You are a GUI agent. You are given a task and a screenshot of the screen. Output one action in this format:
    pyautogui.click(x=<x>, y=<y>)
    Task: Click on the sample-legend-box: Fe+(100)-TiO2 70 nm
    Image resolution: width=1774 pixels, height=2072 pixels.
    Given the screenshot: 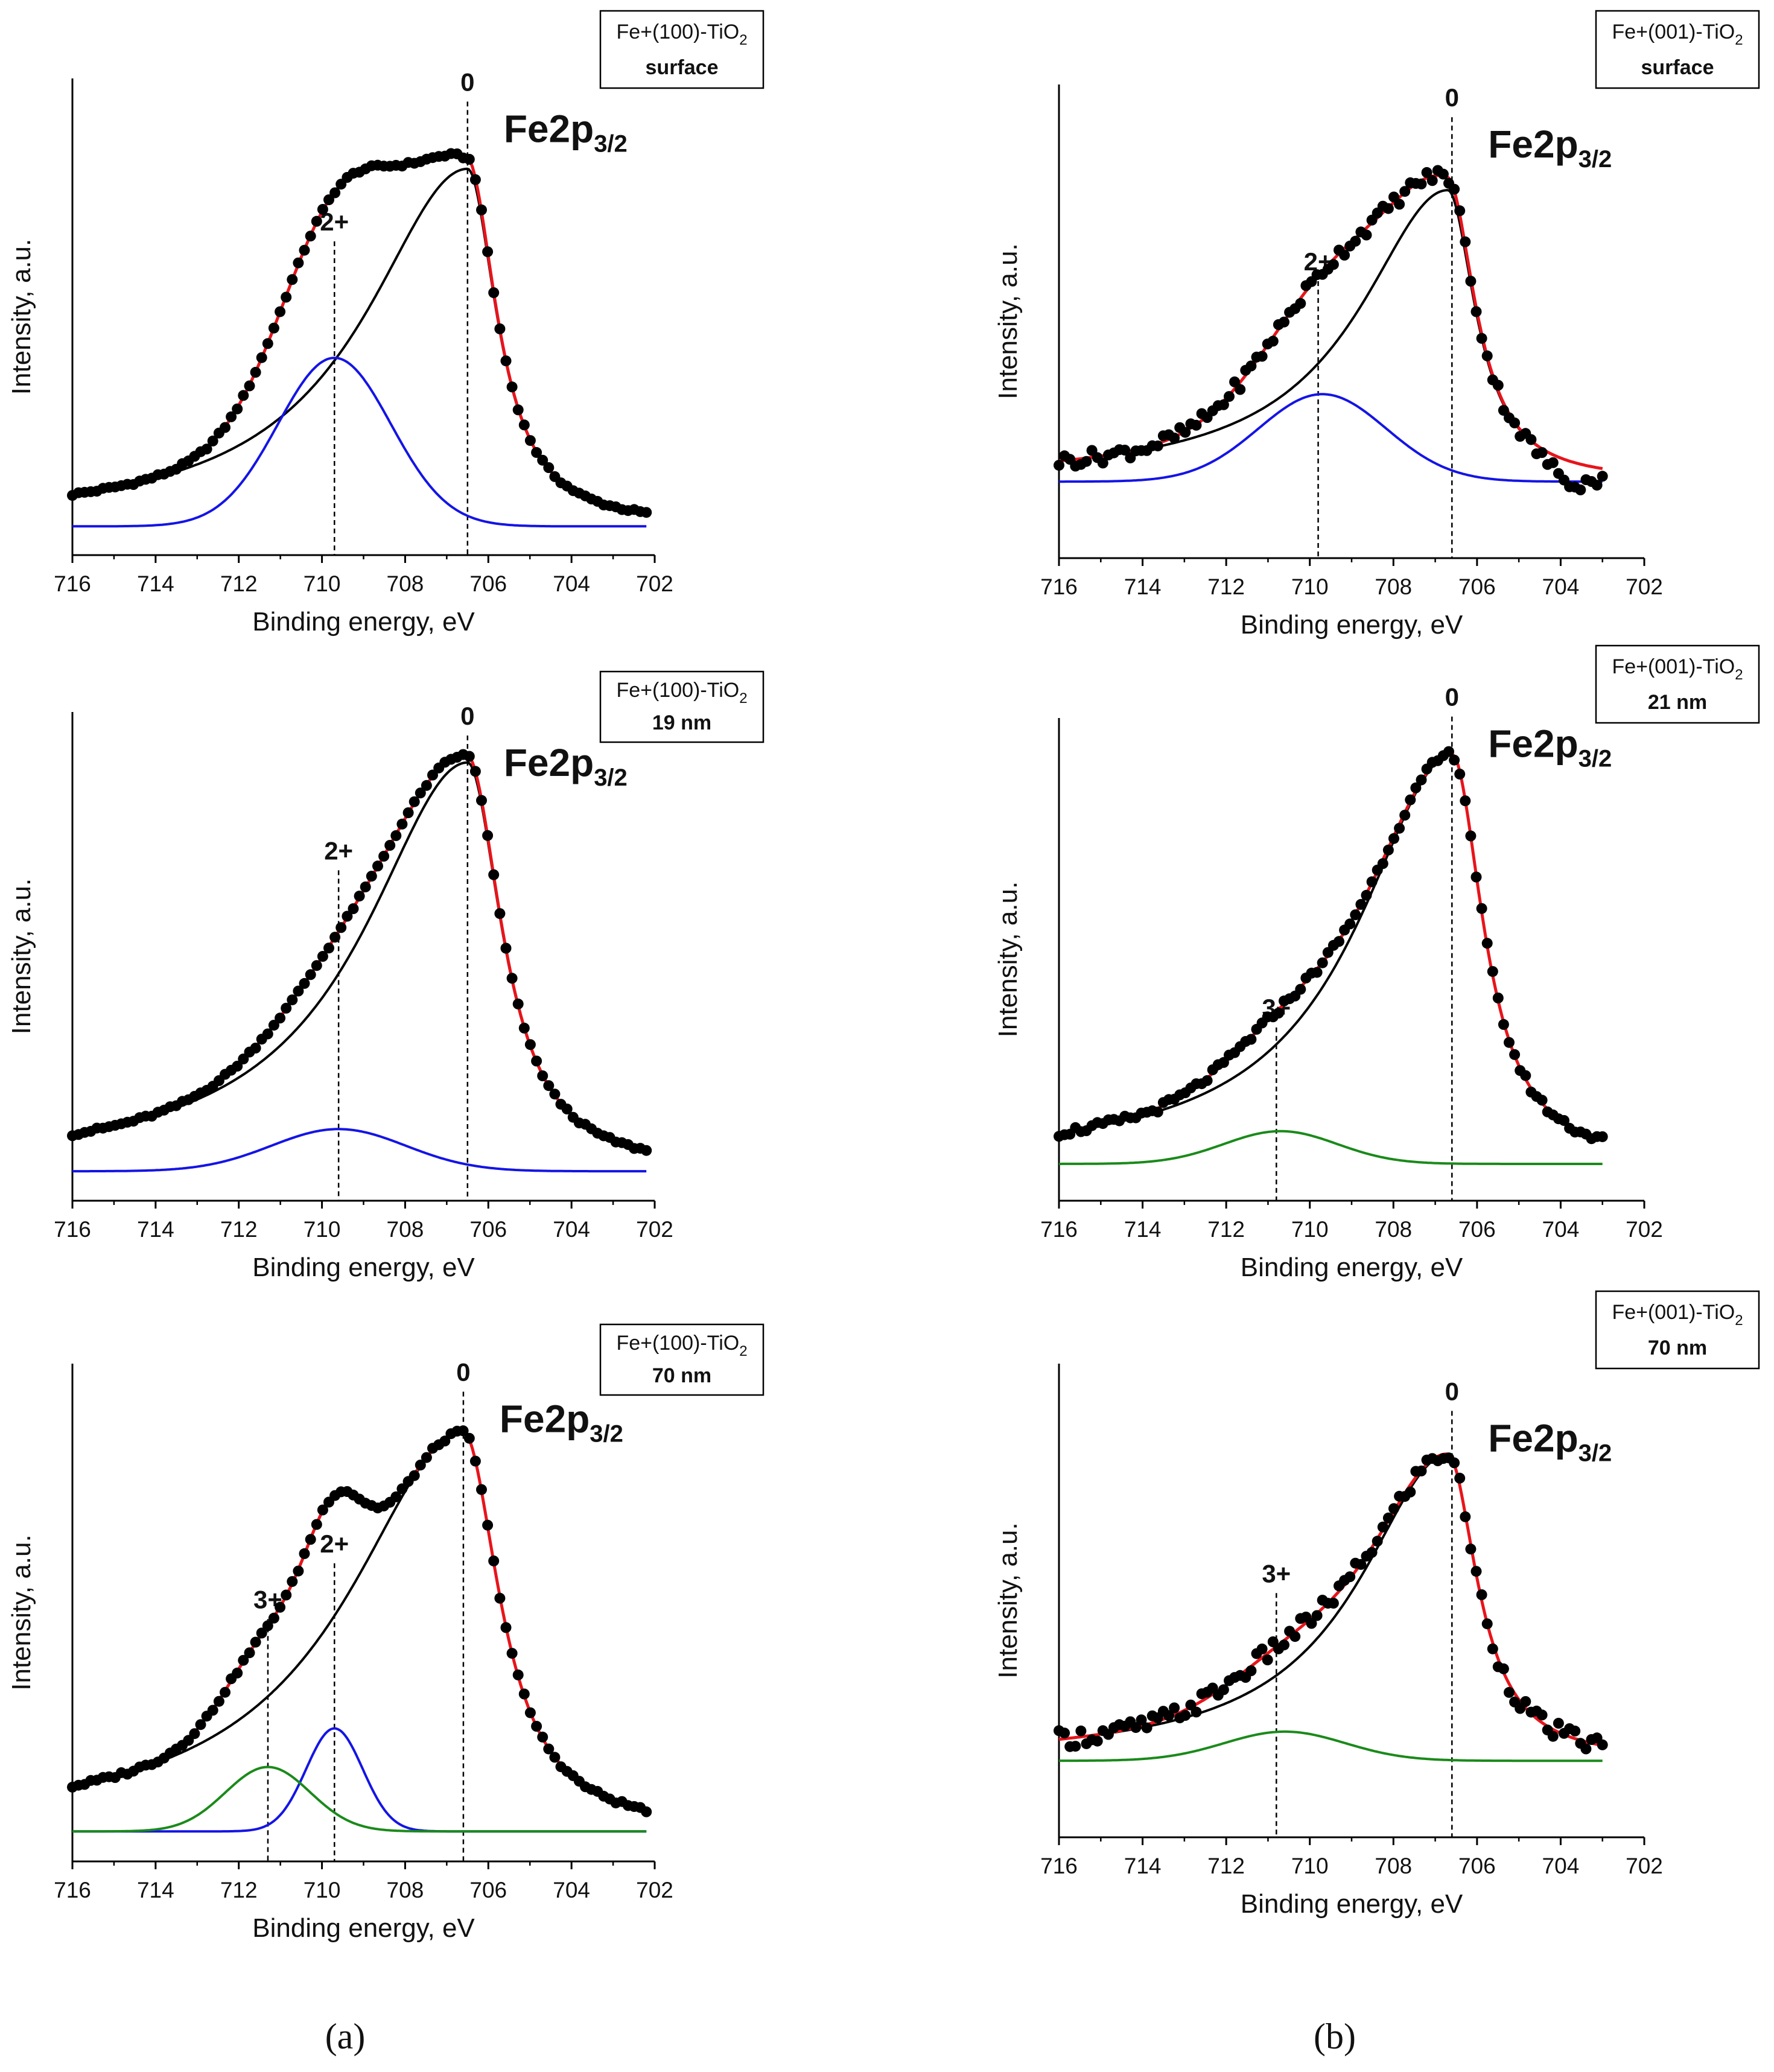 What is the action you would take?
    pyautogui.click(x=682, y=1360)
    